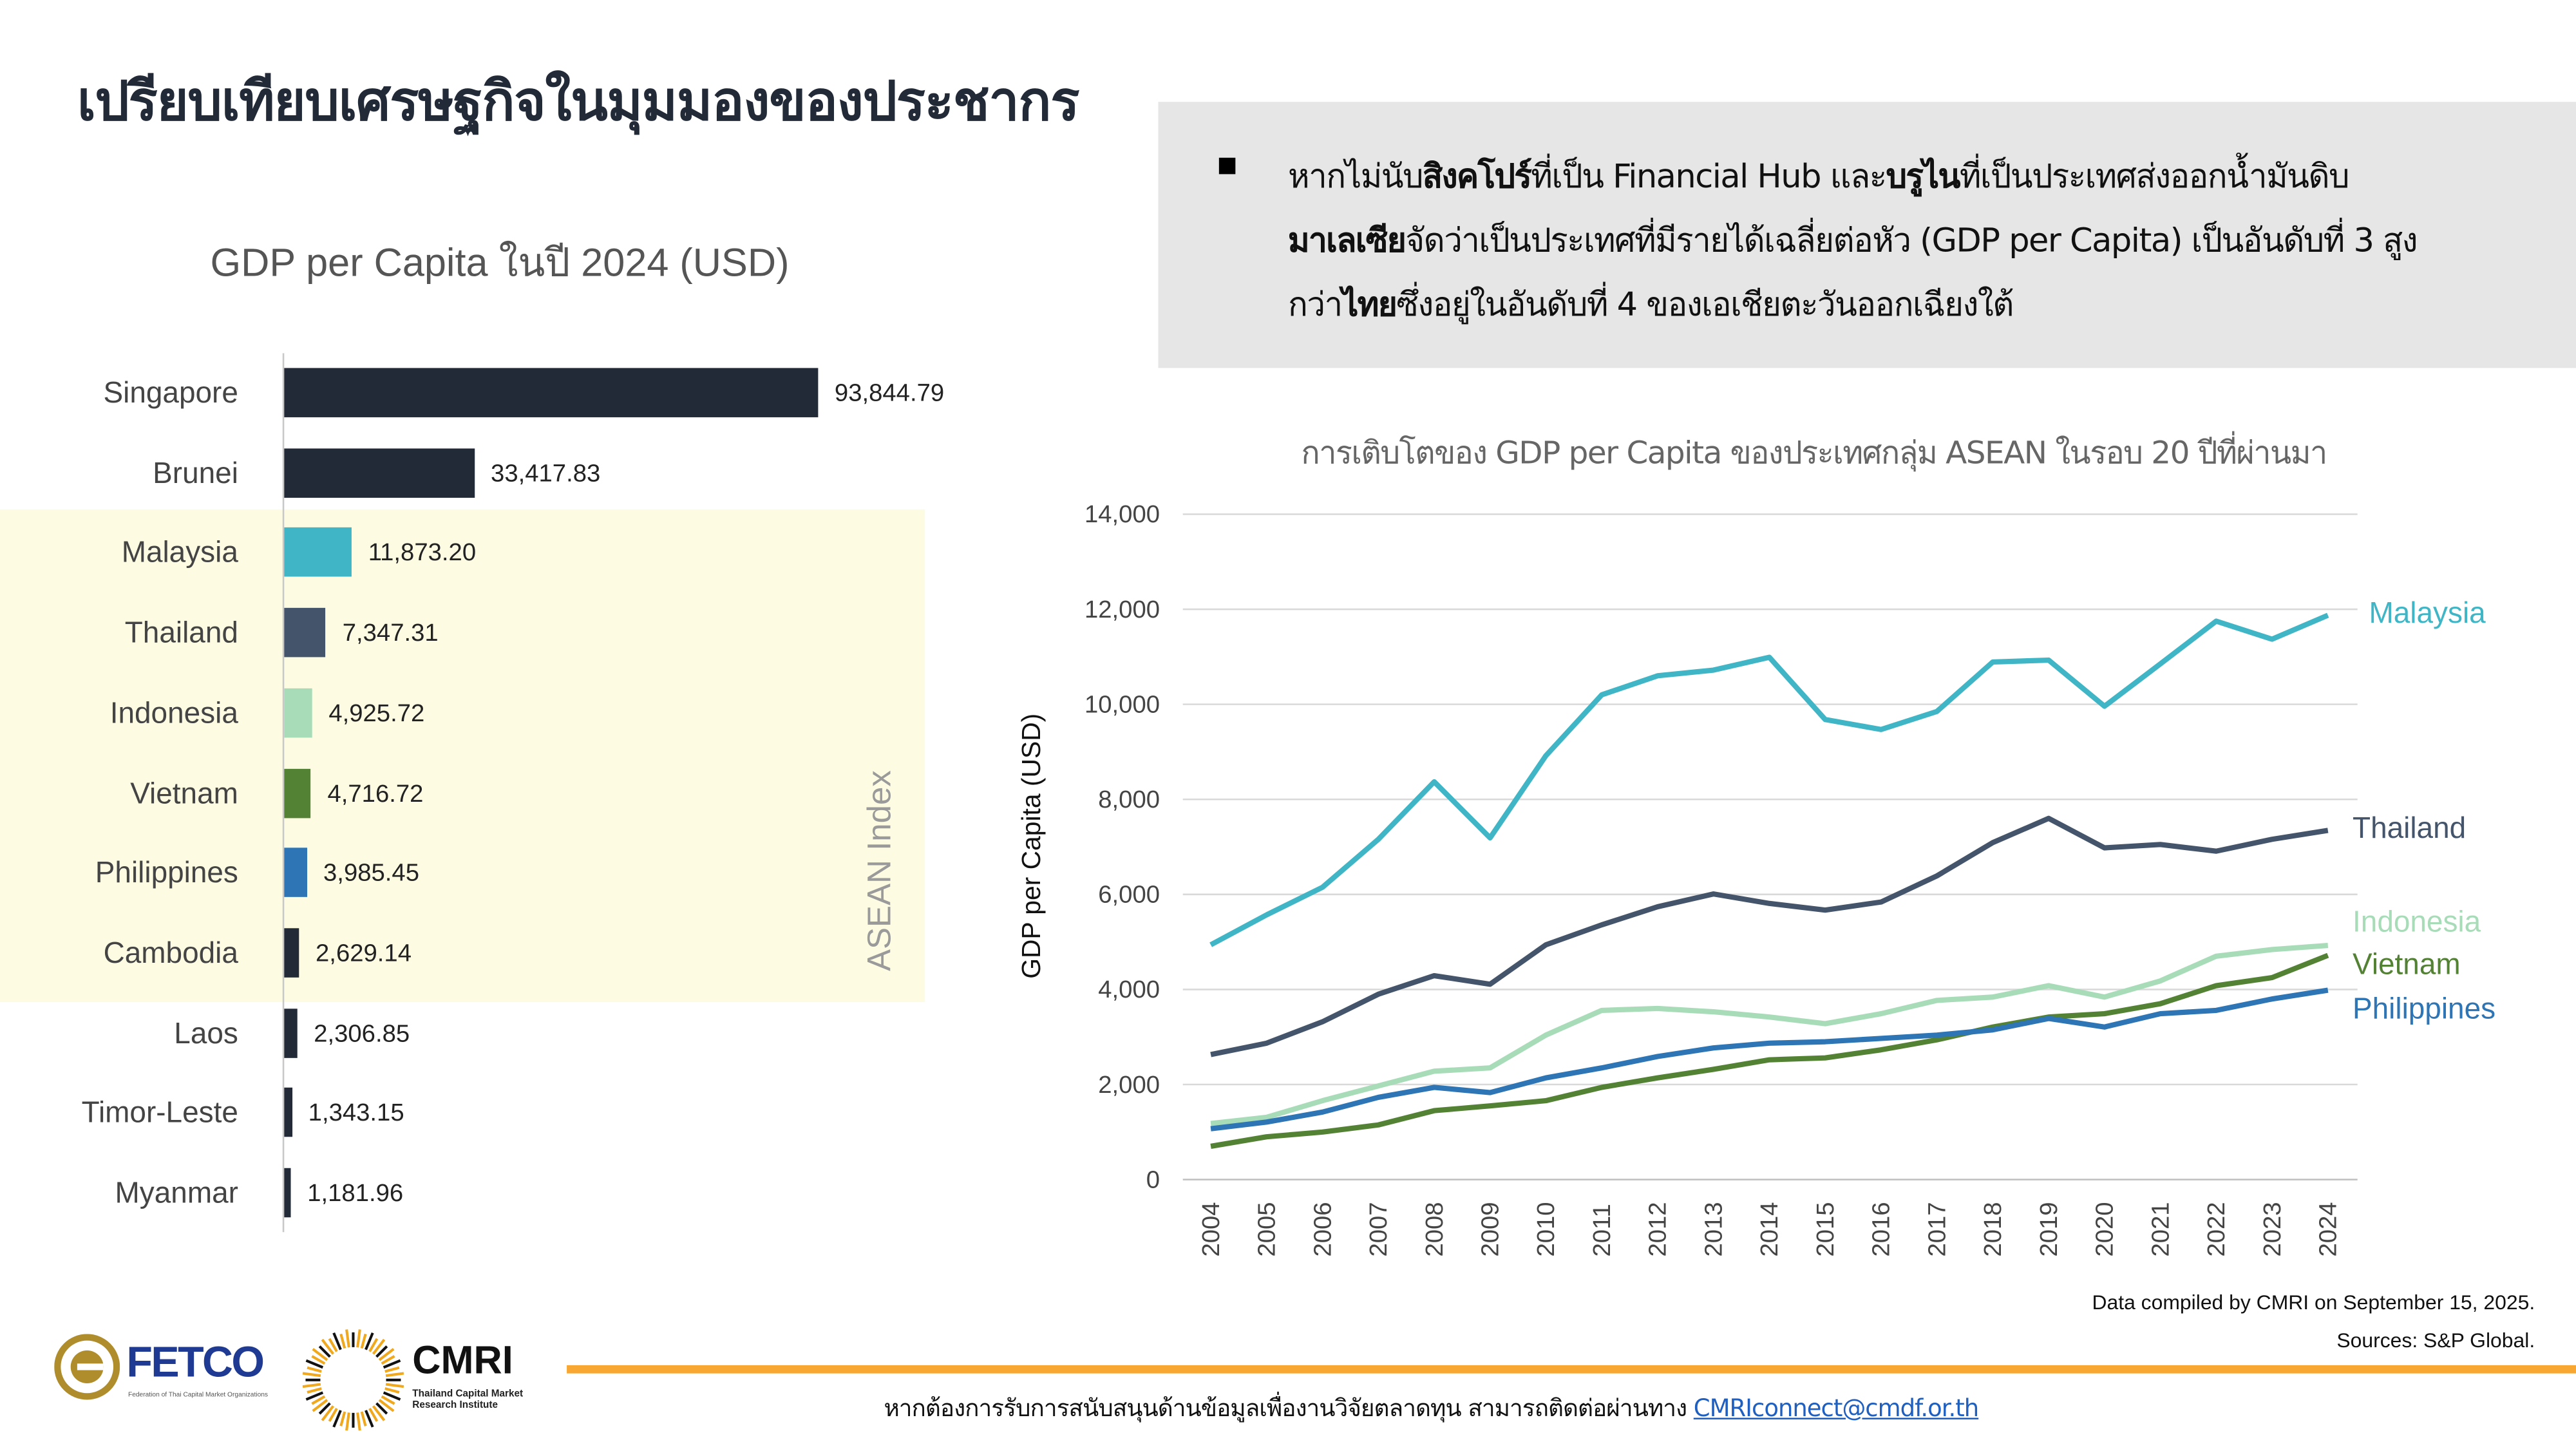  I want to click on x-tick-label: 2008, so click(1434, 1229).